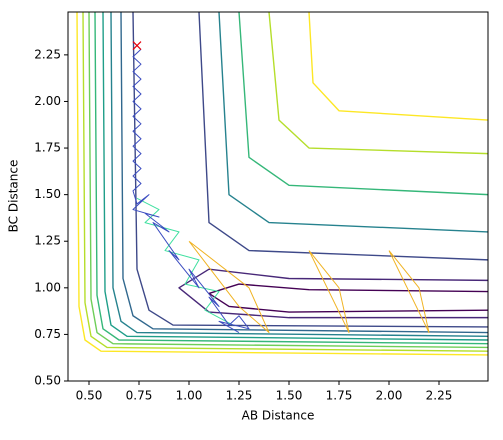 This screenshot has height=440, width=503. I want to click on y-tick-label: 2.25, so click(47, 54).